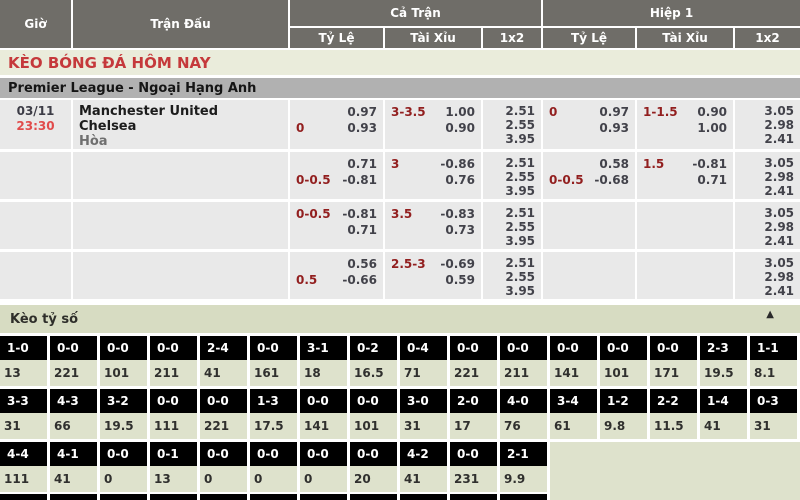  I want to click on score-odds: 61, so click(573, 426).